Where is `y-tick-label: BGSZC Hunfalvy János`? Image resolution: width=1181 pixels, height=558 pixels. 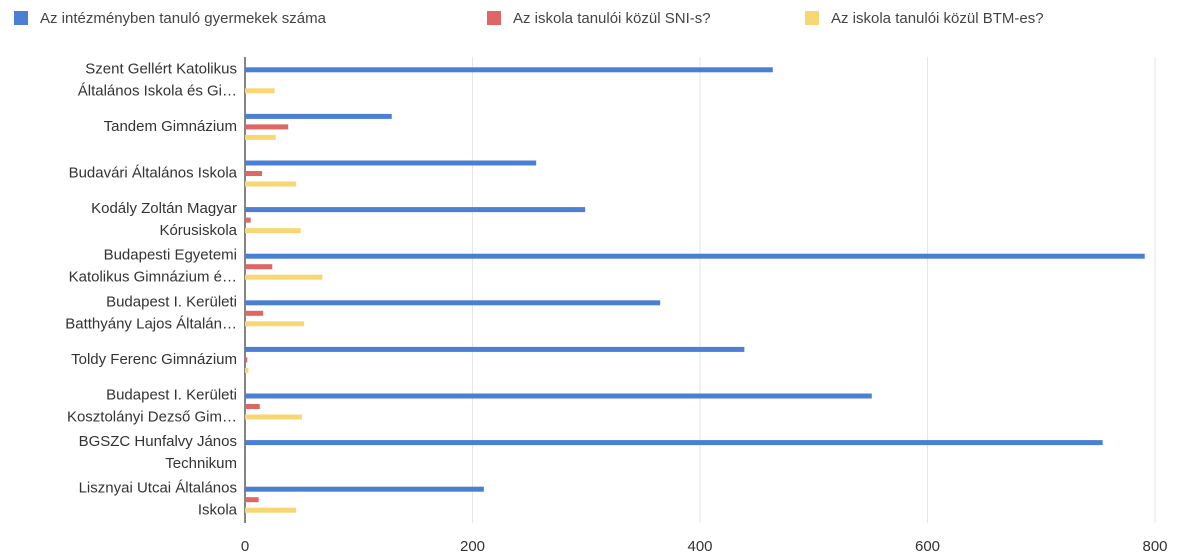
y-tick-label: BGSZC Hunfalvy János is located at coordinates (158, 441).